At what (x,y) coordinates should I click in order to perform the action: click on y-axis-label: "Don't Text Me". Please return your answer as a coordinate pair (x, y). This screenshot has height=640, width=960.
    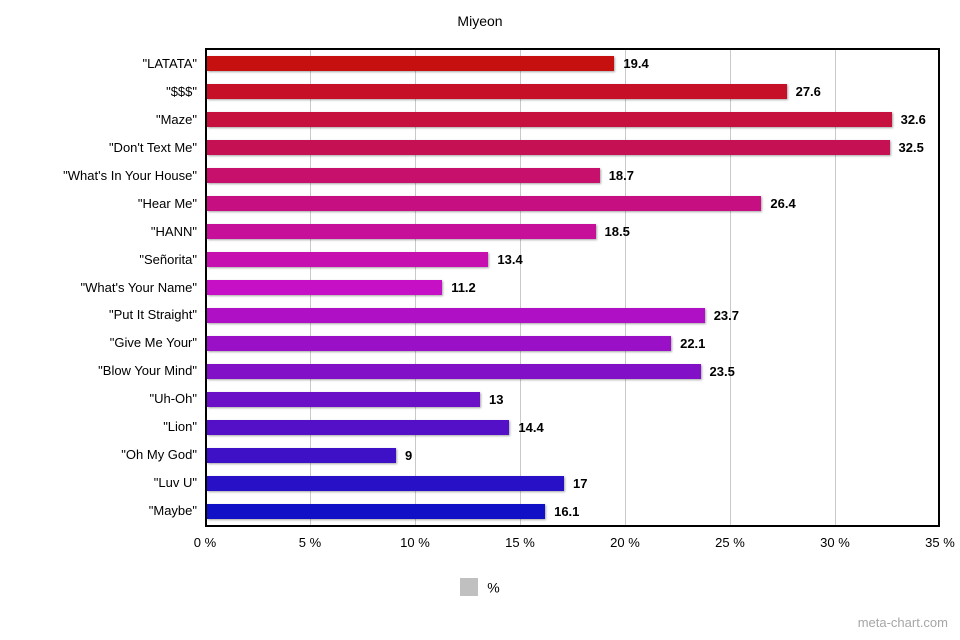
    Looking at the image, I should click on (152, 147).